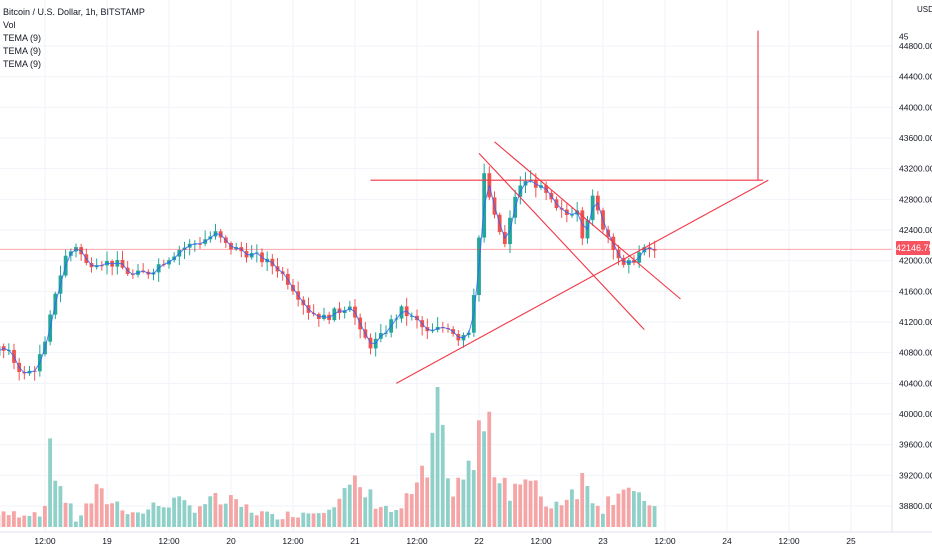 This screenshot has height=550, width=932. I want to click on price-tick-label: 42400.00, so click(915, 230).